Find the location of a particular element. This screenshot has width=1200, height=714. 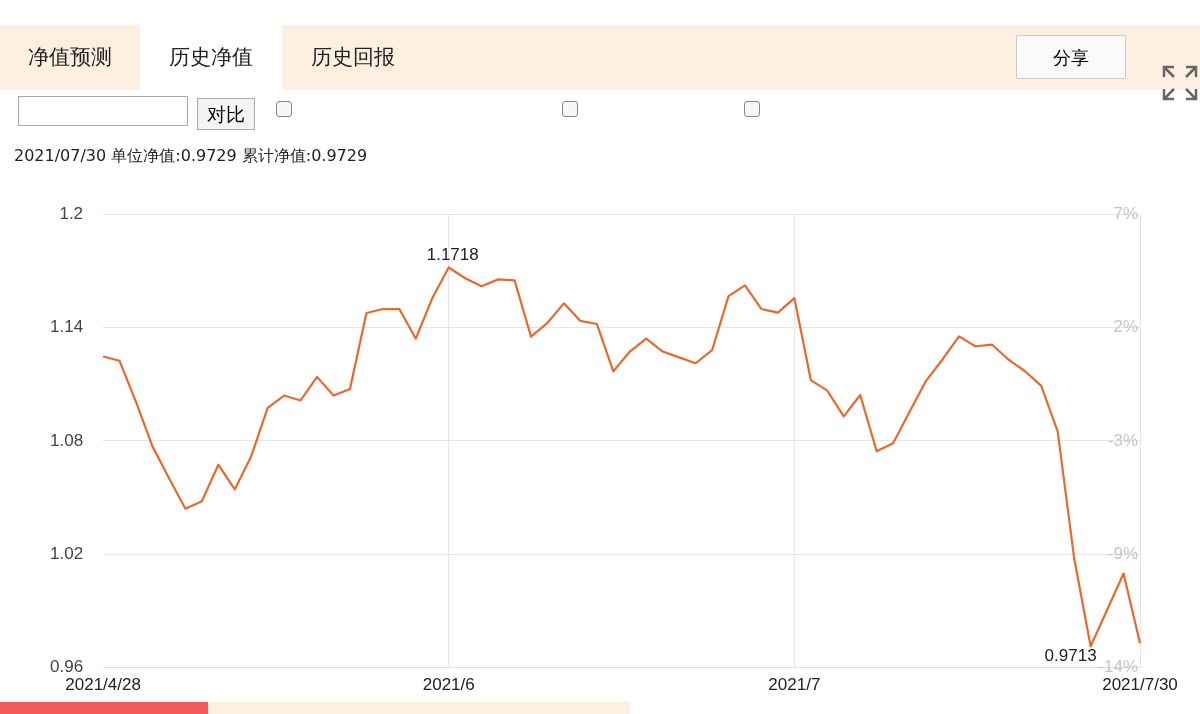

text: 历史回报 is located at coordinates (353, 57).